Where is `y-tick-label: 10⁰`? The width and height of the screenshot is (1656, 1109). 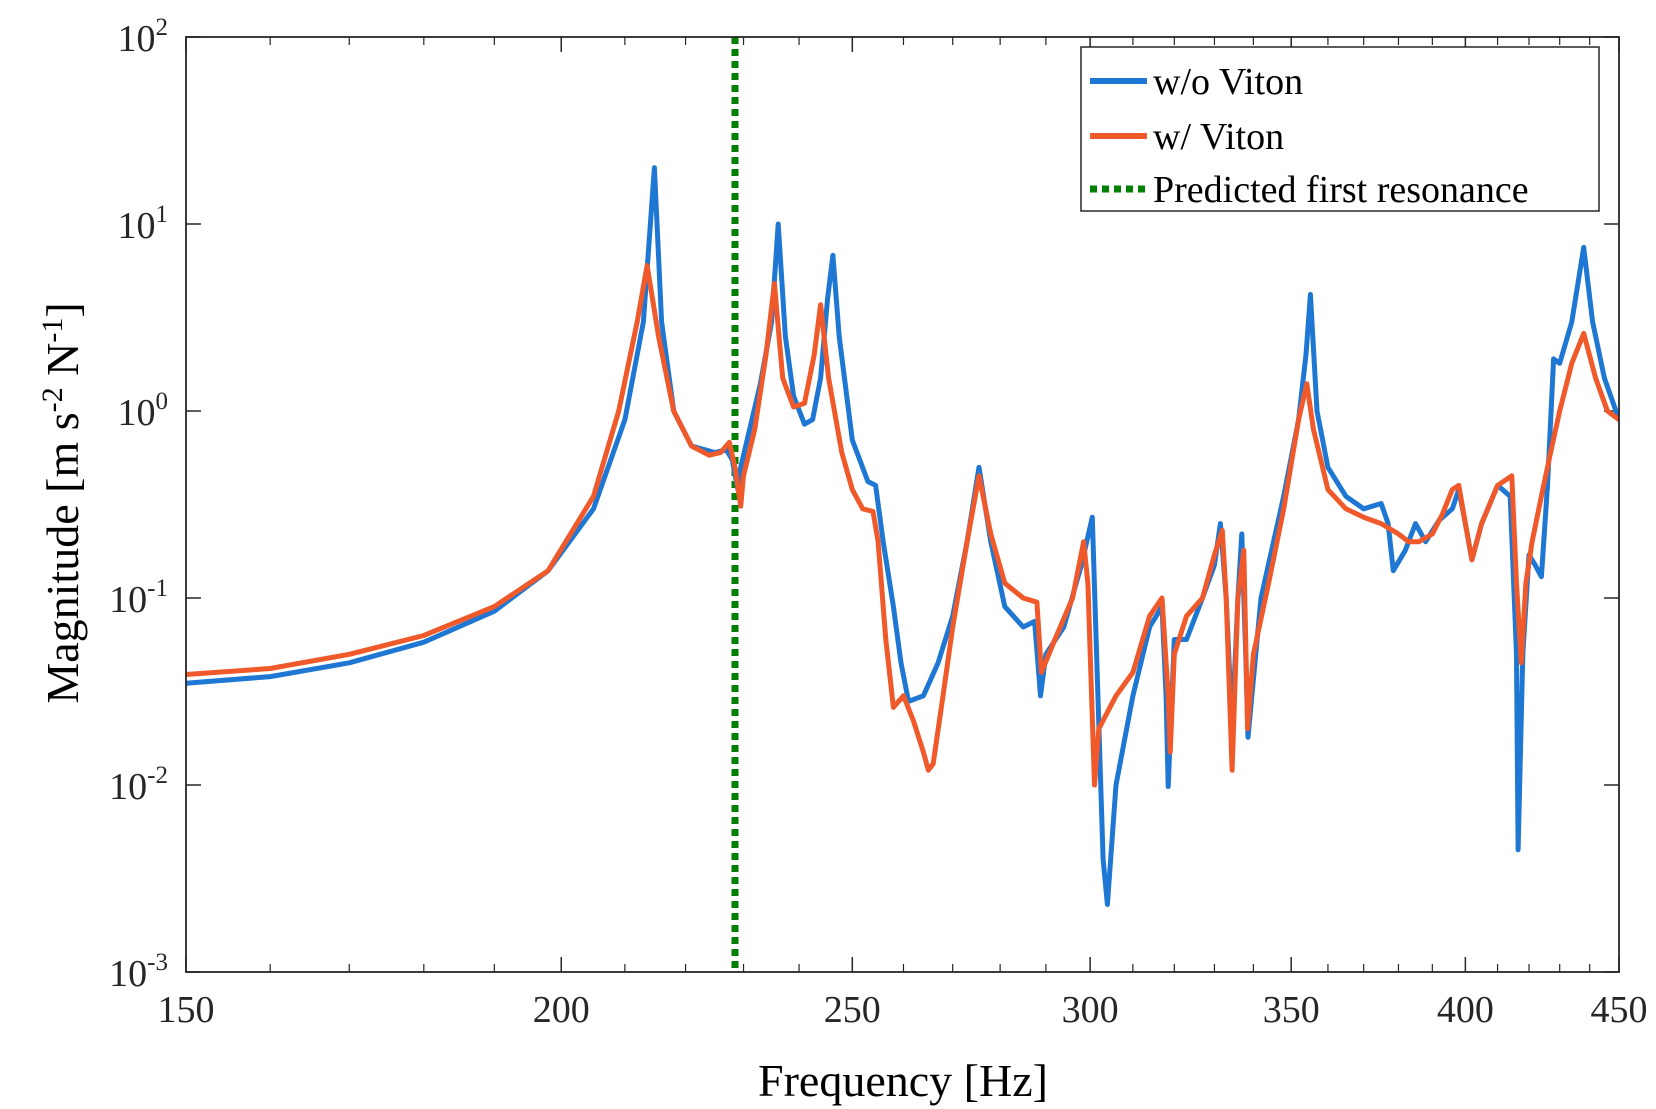 y-tick-label: 10⁰ is located at coordinates (143, 411).